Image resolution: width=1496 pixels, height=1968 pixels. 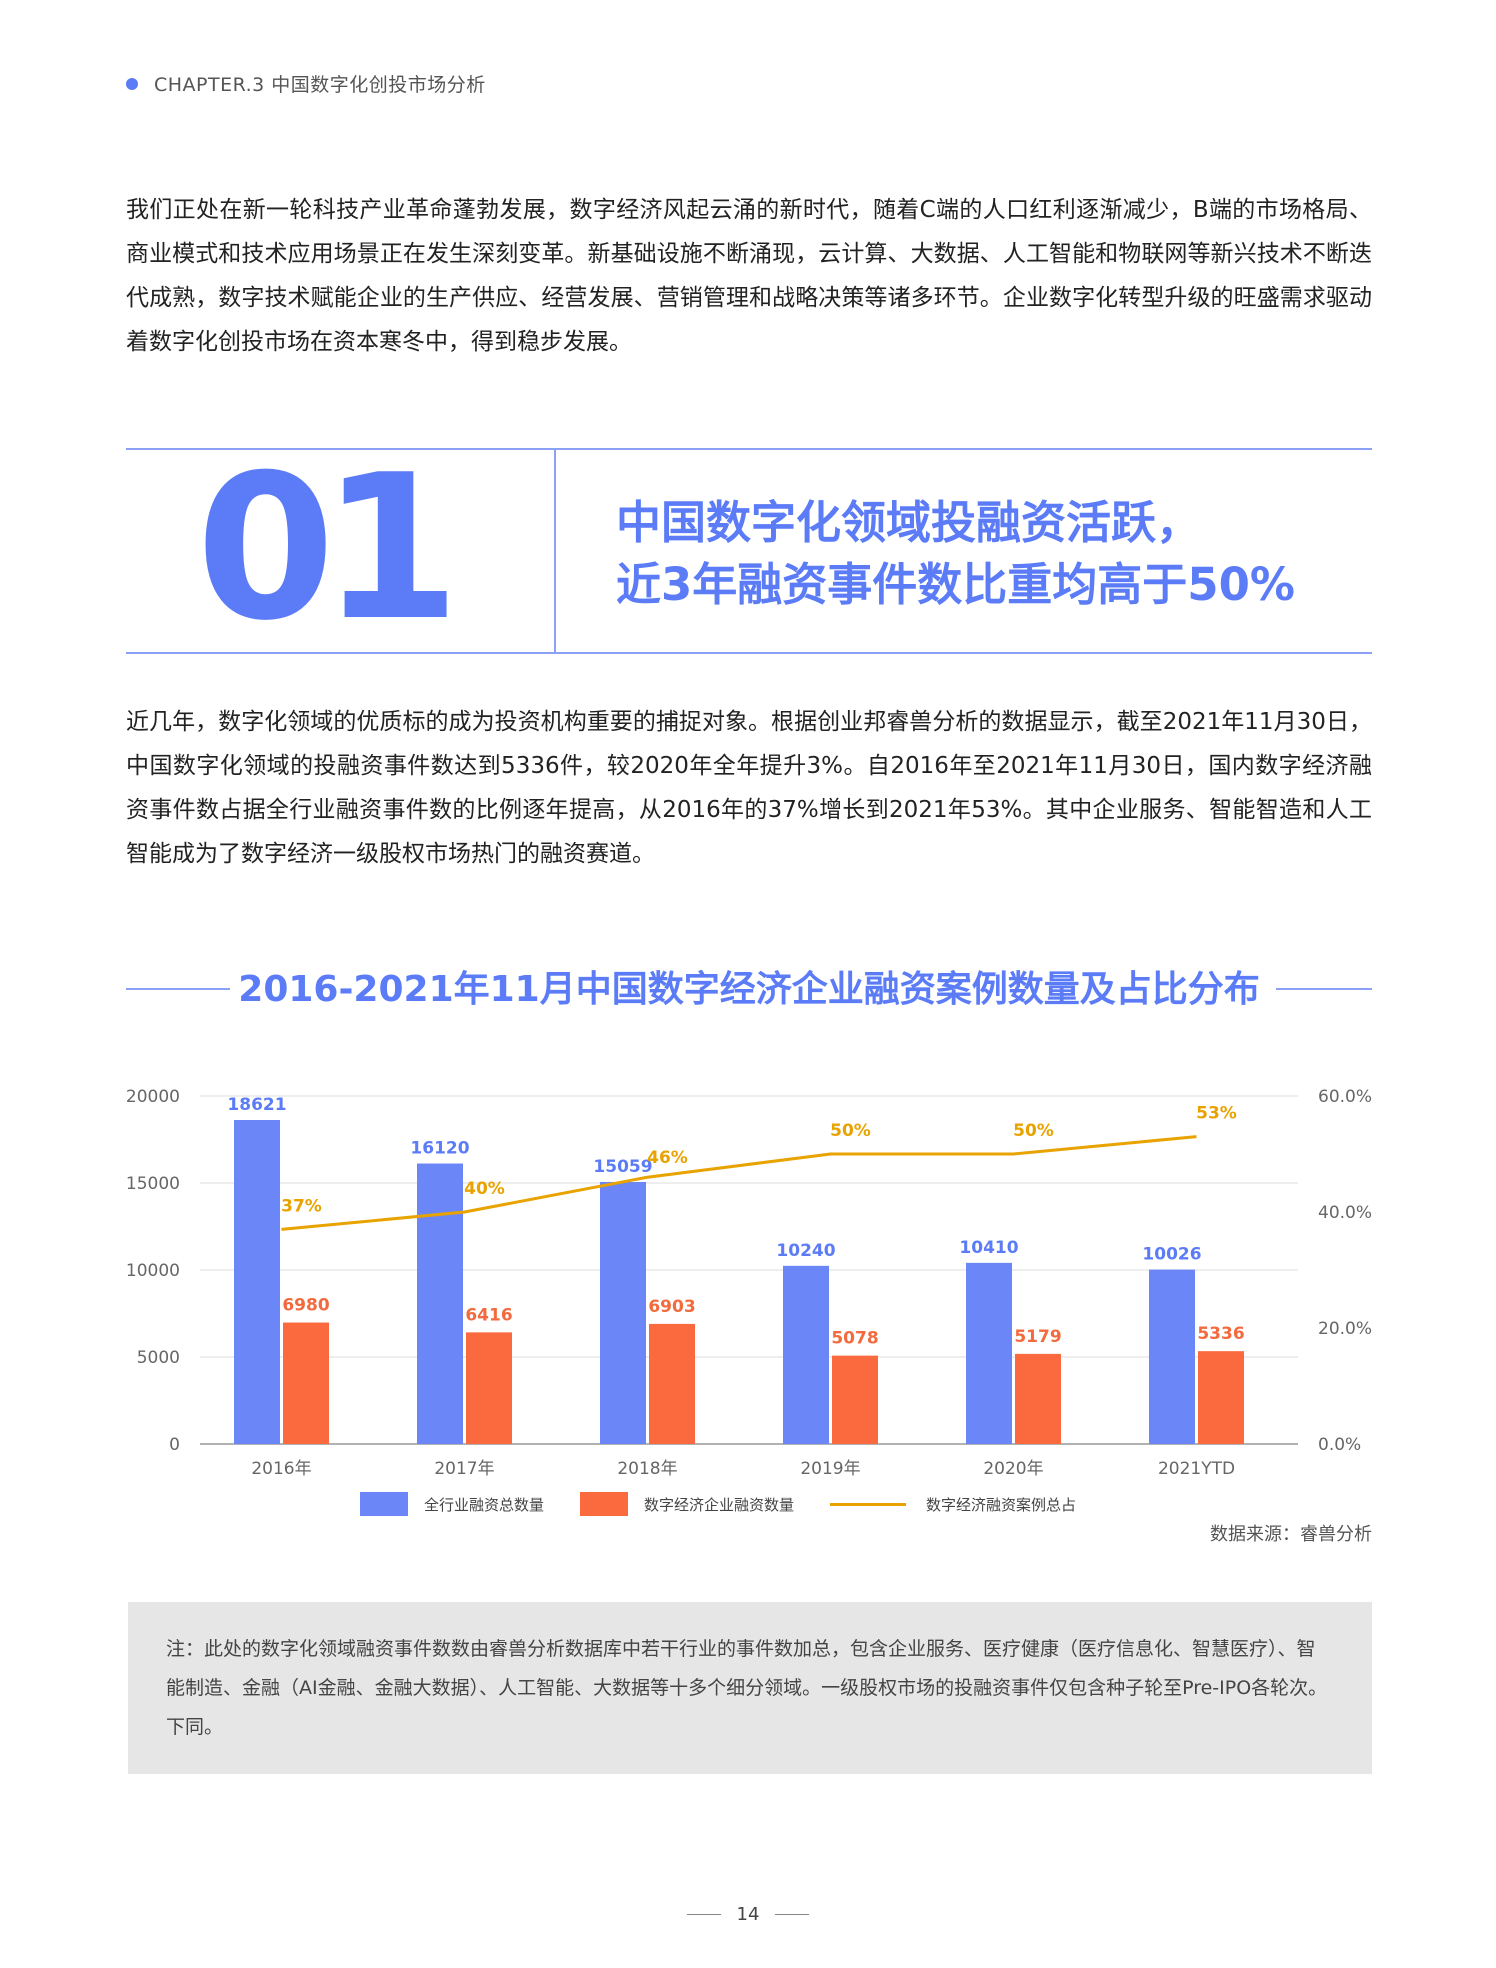 What do you see at coordinates (439, 1149) in the screenshot?
I see `bar-total-value-label: 16120` at bounding box center [439, 1149].